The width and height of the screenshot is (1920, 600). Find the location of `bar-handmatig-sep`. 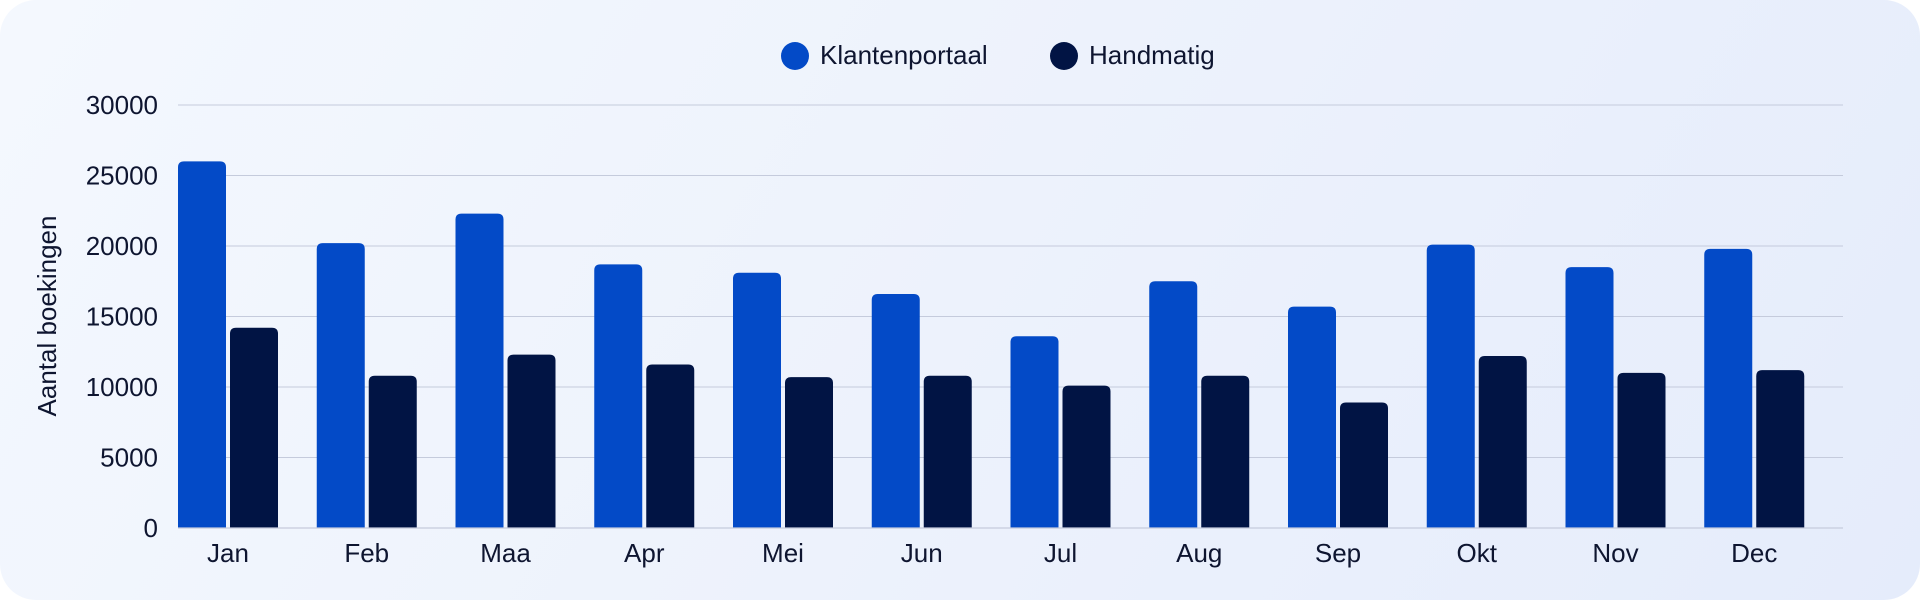

bar-handmatig-sep is located at coordinates (1364, 465).